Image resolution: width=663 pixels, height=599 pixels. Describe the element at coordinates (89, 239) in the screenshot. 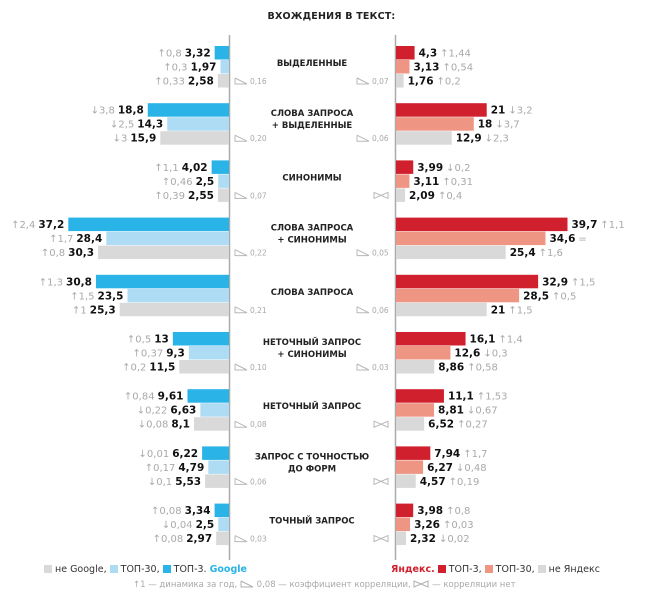

I see `value-label-google-top30: 28,4` at that location.